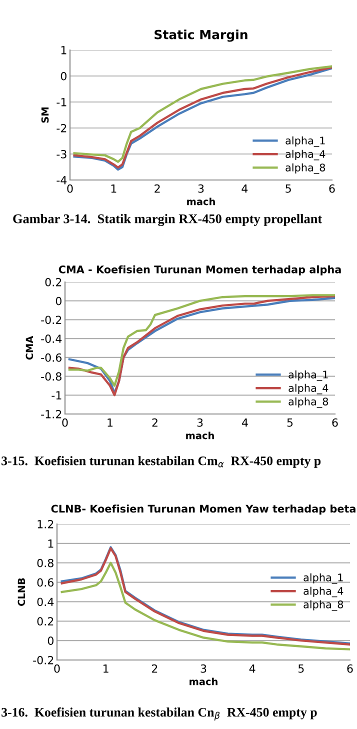 The width and height of the screenshot is (357, 729). What do you see at coordinates (51, 357) in the screenshot?
I see `y-tick-label: -0.6` at bounding box center [51, 357].